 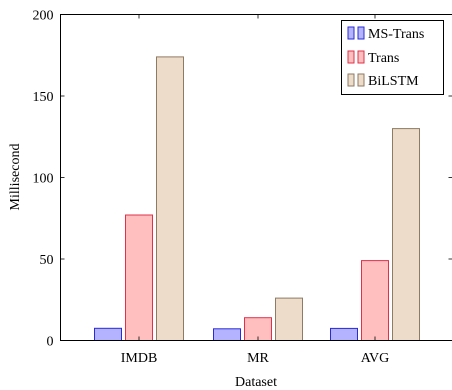 I want to click on bar-ms-trans-mr, so click(x=227, y=334).